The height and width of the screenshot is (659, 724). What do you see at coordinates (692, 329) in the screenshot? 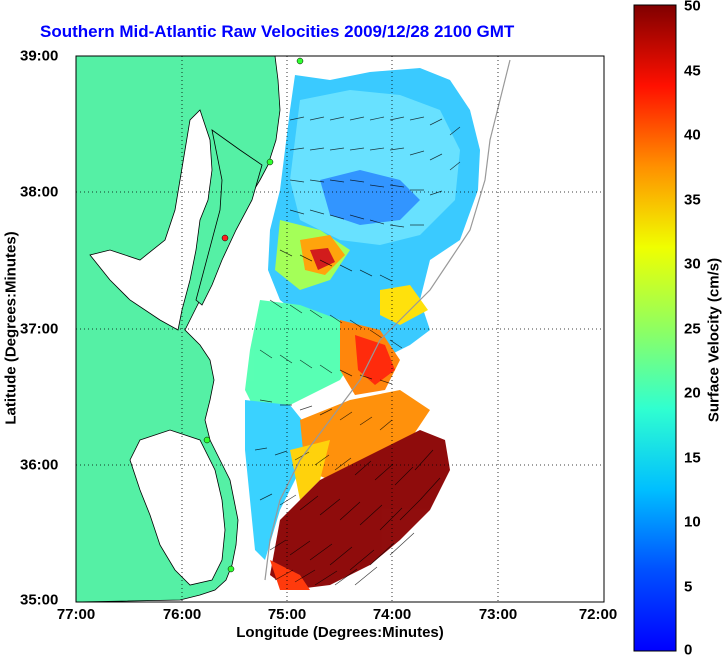
I see `colorbar-tick: 25` at bounding box center [692, 329].